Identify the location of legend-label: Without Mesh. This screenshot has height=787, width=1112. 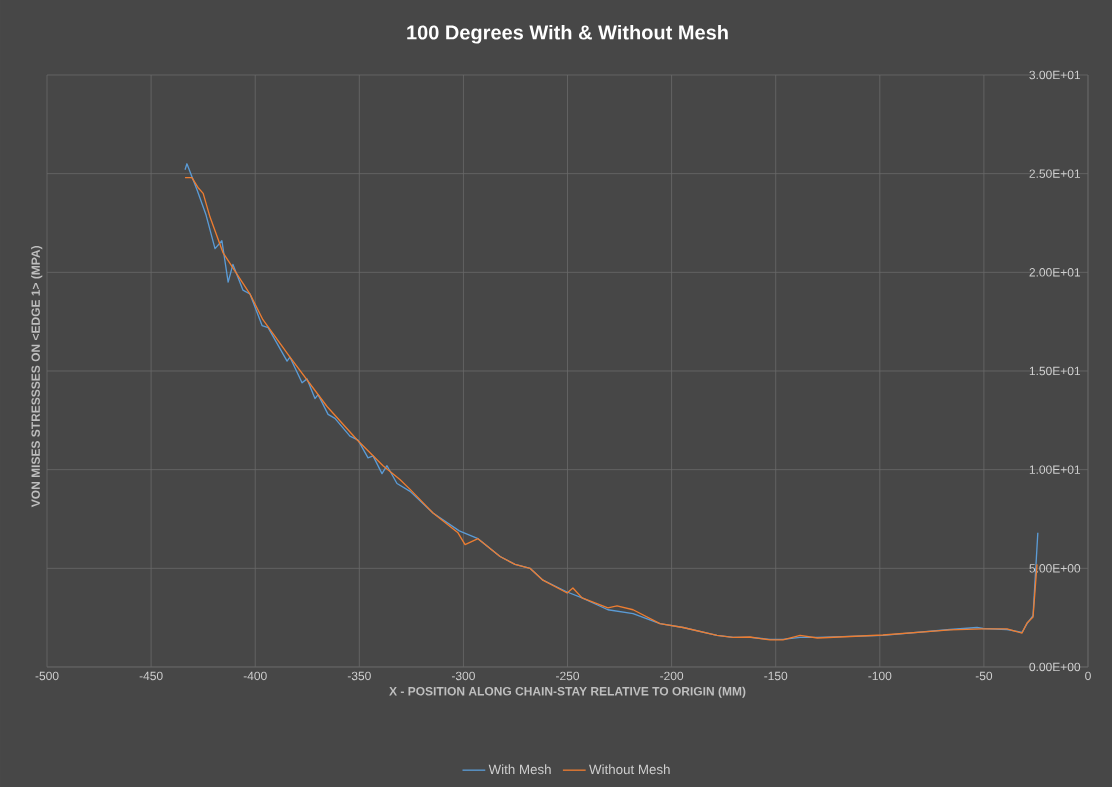
(629, 769).